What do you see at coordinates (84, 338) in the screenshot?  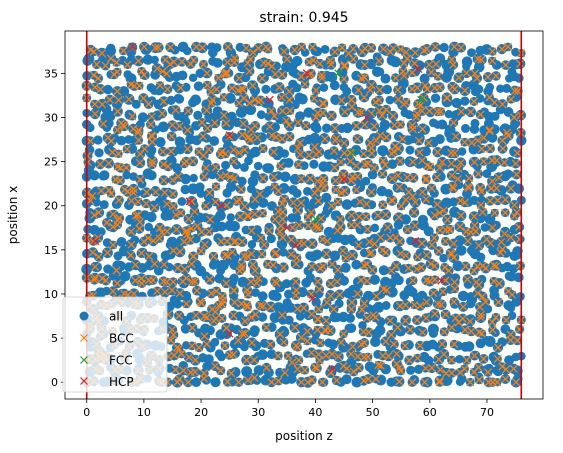 I see `legend-bcc-marker` at bounding box center [84, 338].